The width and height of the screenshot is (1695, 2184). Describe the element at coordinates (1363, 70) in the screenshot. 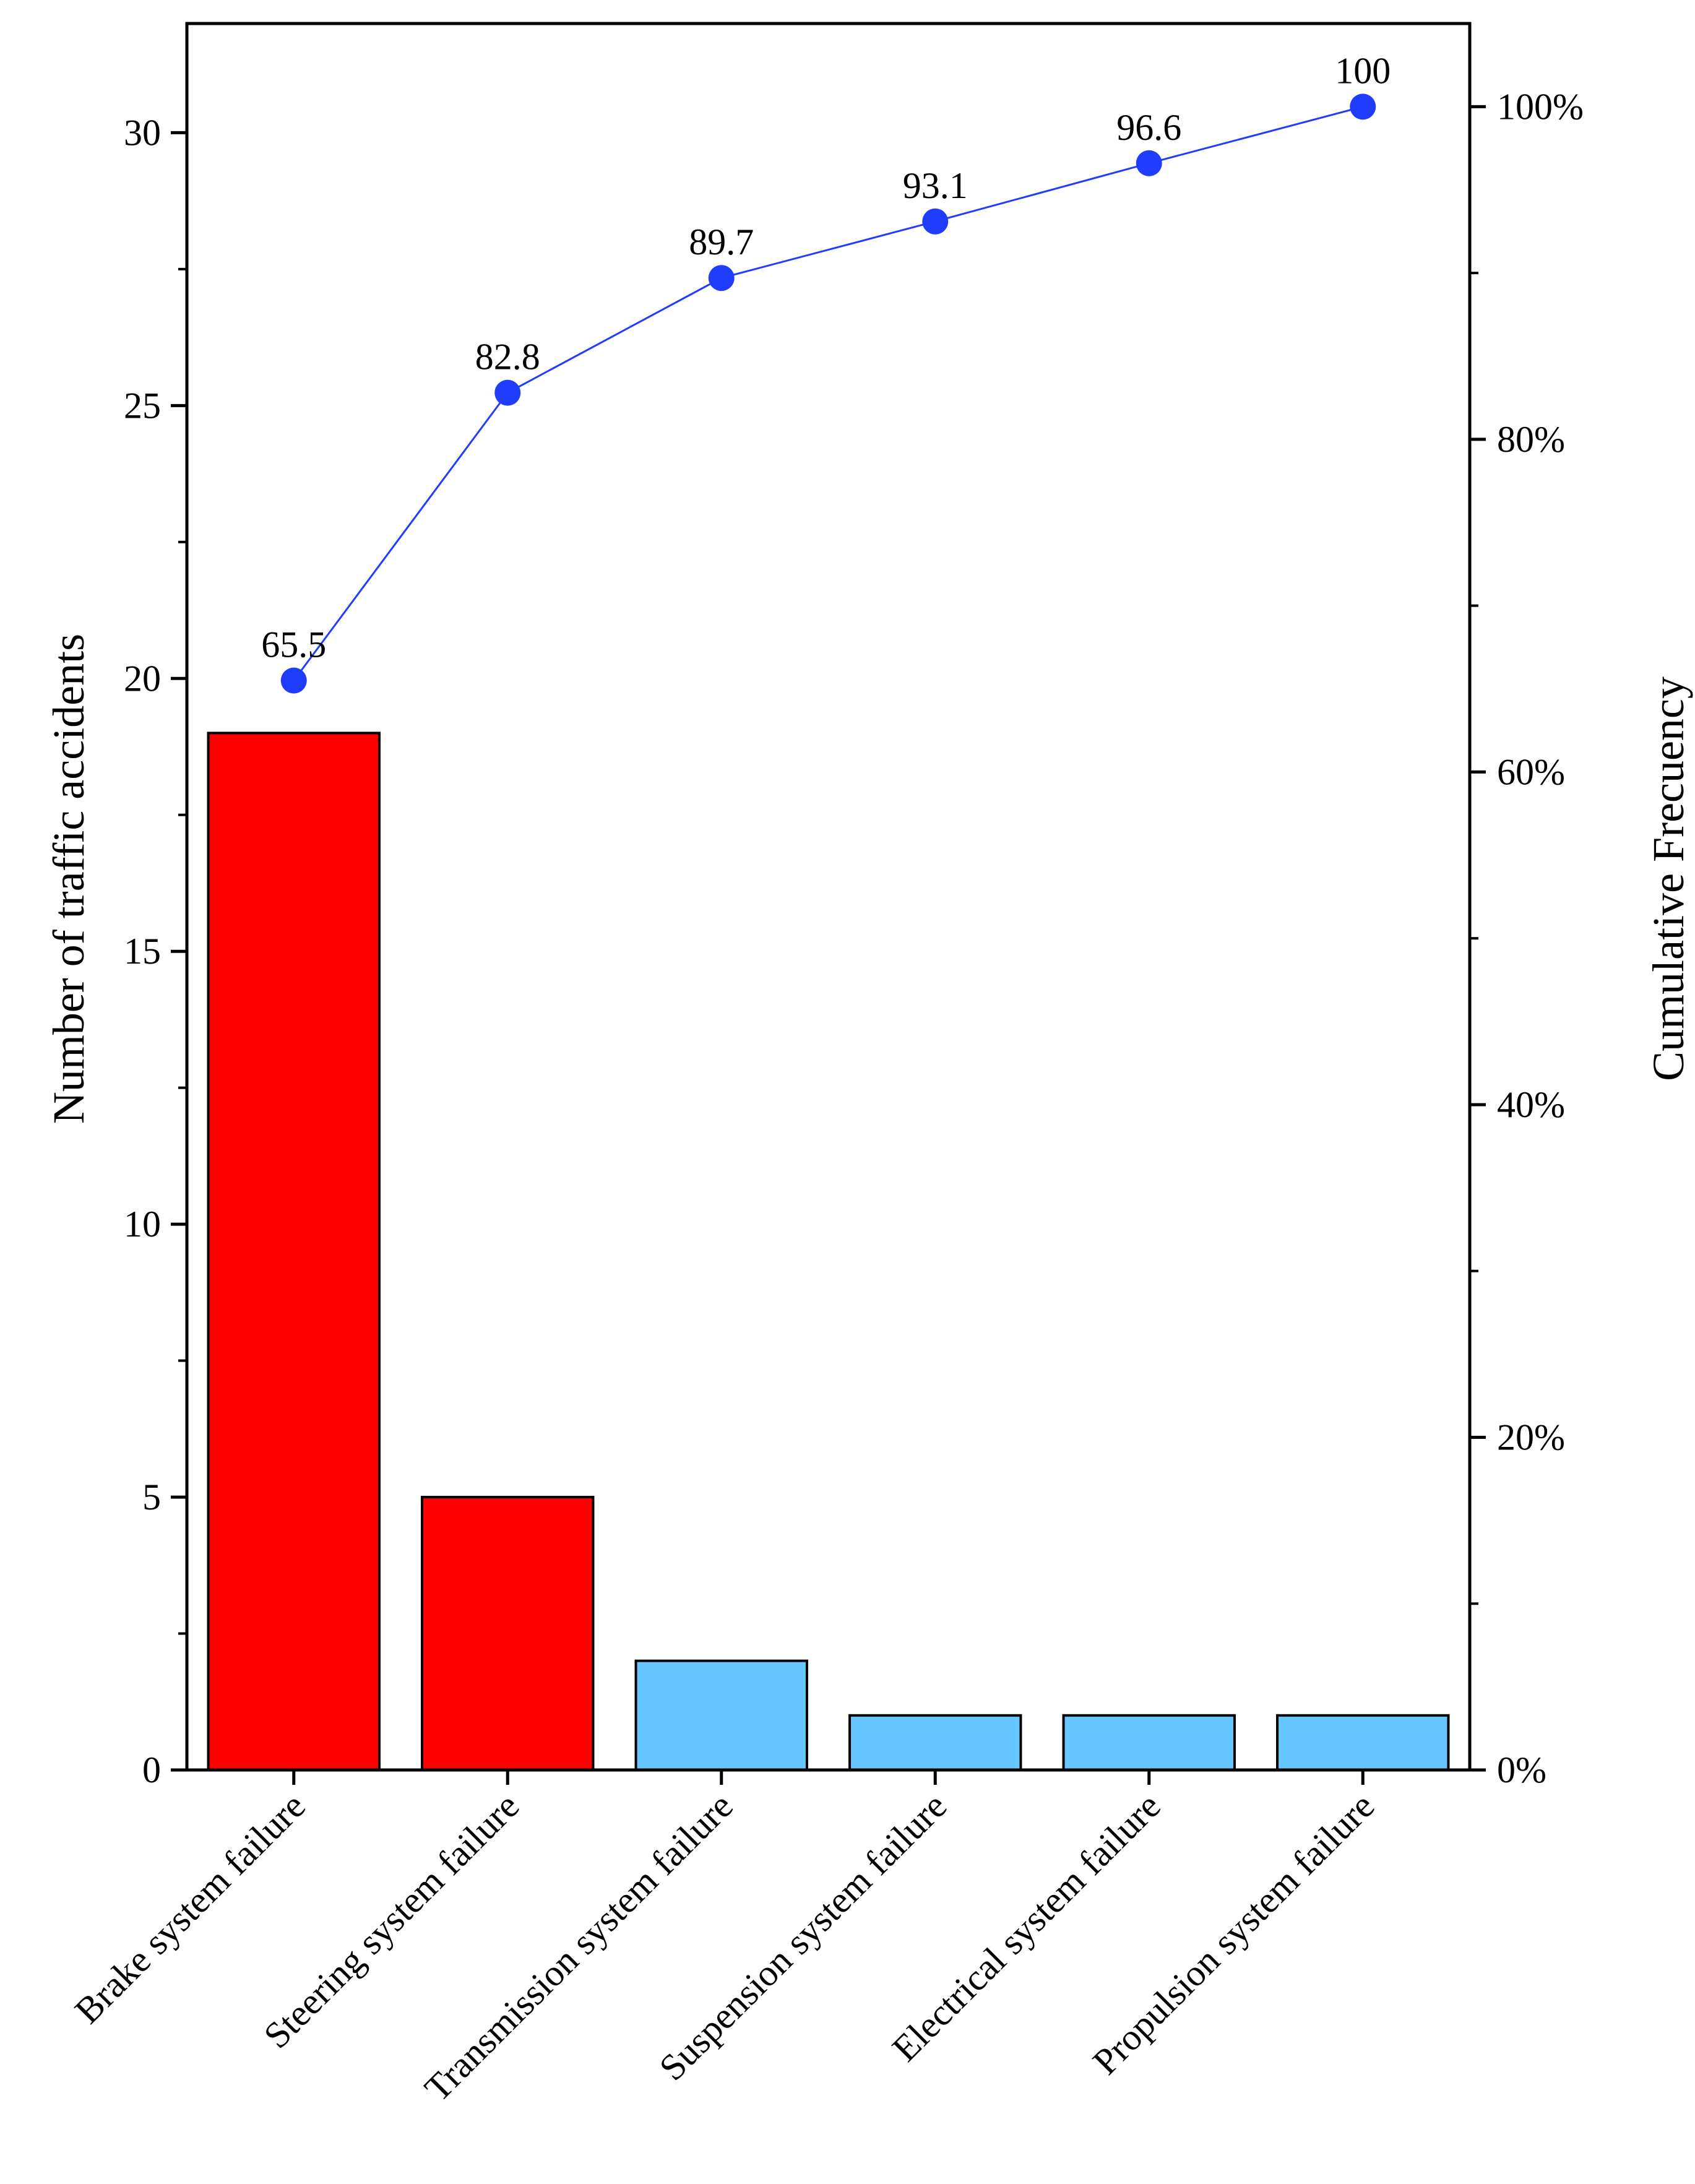

I see `cumulative-data-label-6: 100` at that location.